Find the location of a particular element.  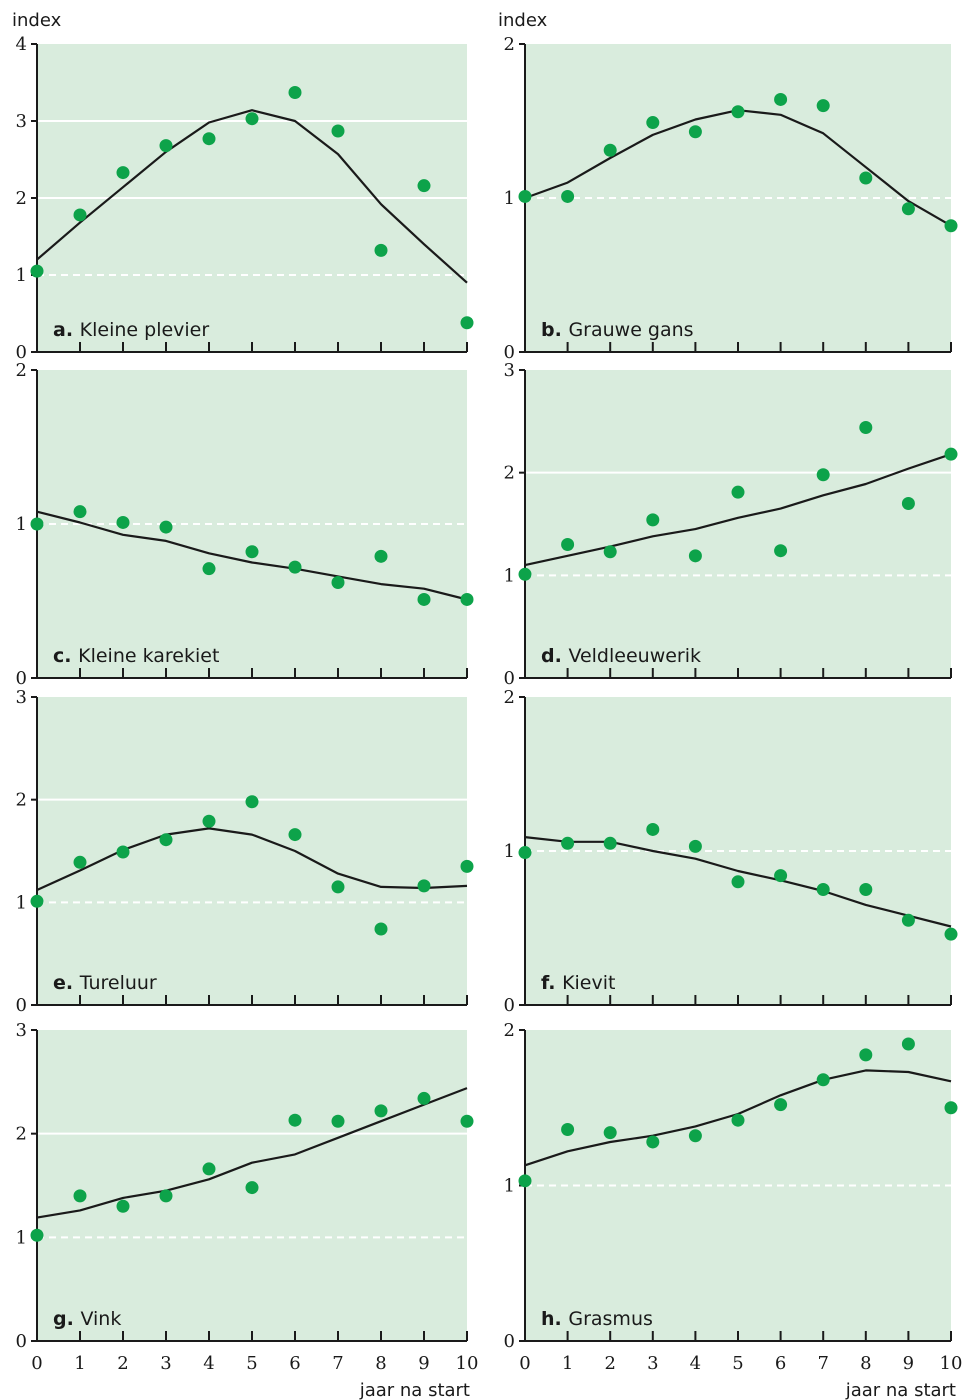

panel-title: Kleine karekiet is located at coordinates (148, 656).